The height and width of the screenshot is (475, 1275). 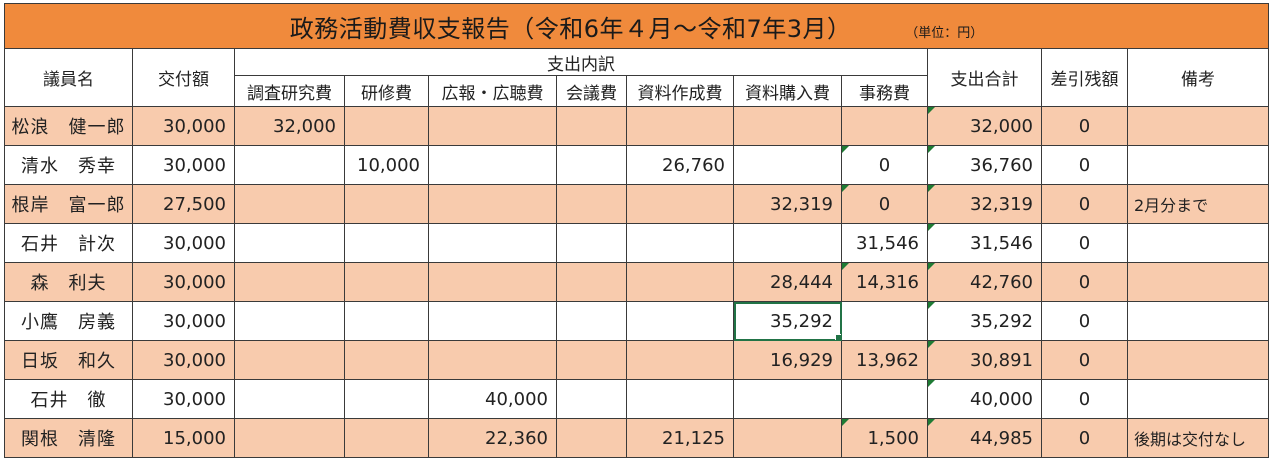 I want to click on member-name-cell: 森 利夫, so click(x=68, y=282).